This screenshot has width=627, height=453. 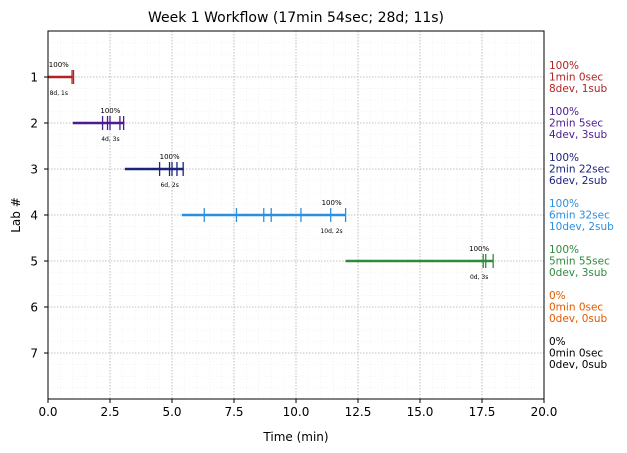 I want to click on lab-3-summary-line: 100%, so click(x=564, y=158).